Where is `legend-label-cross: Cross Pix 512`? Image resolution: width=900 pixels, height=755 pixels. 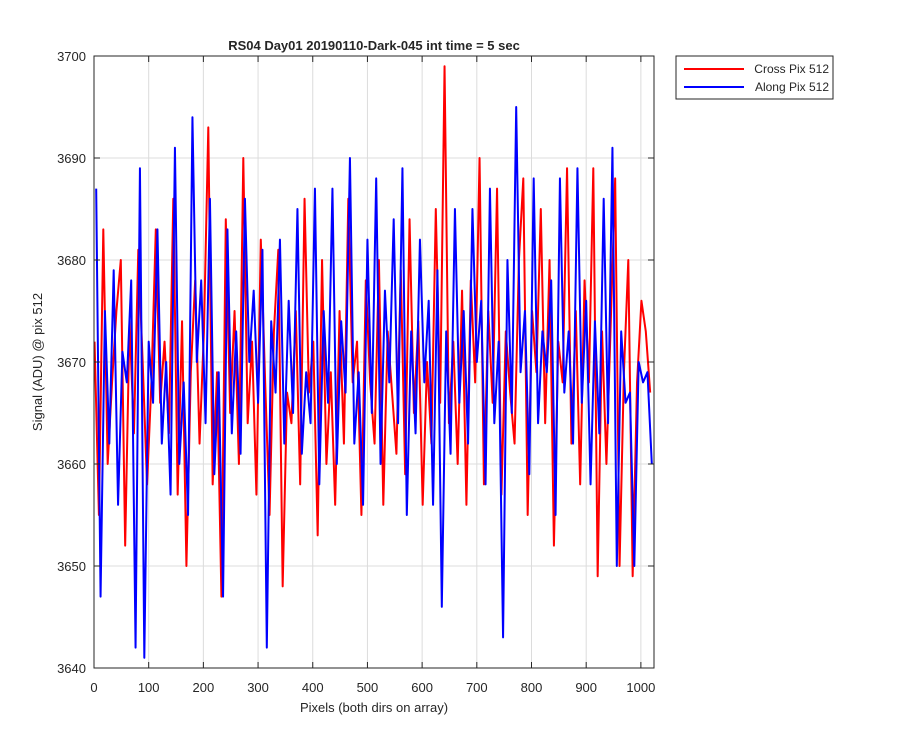
legend-label-cross: Cross Pix 512 is located at coordinates (791, 69).